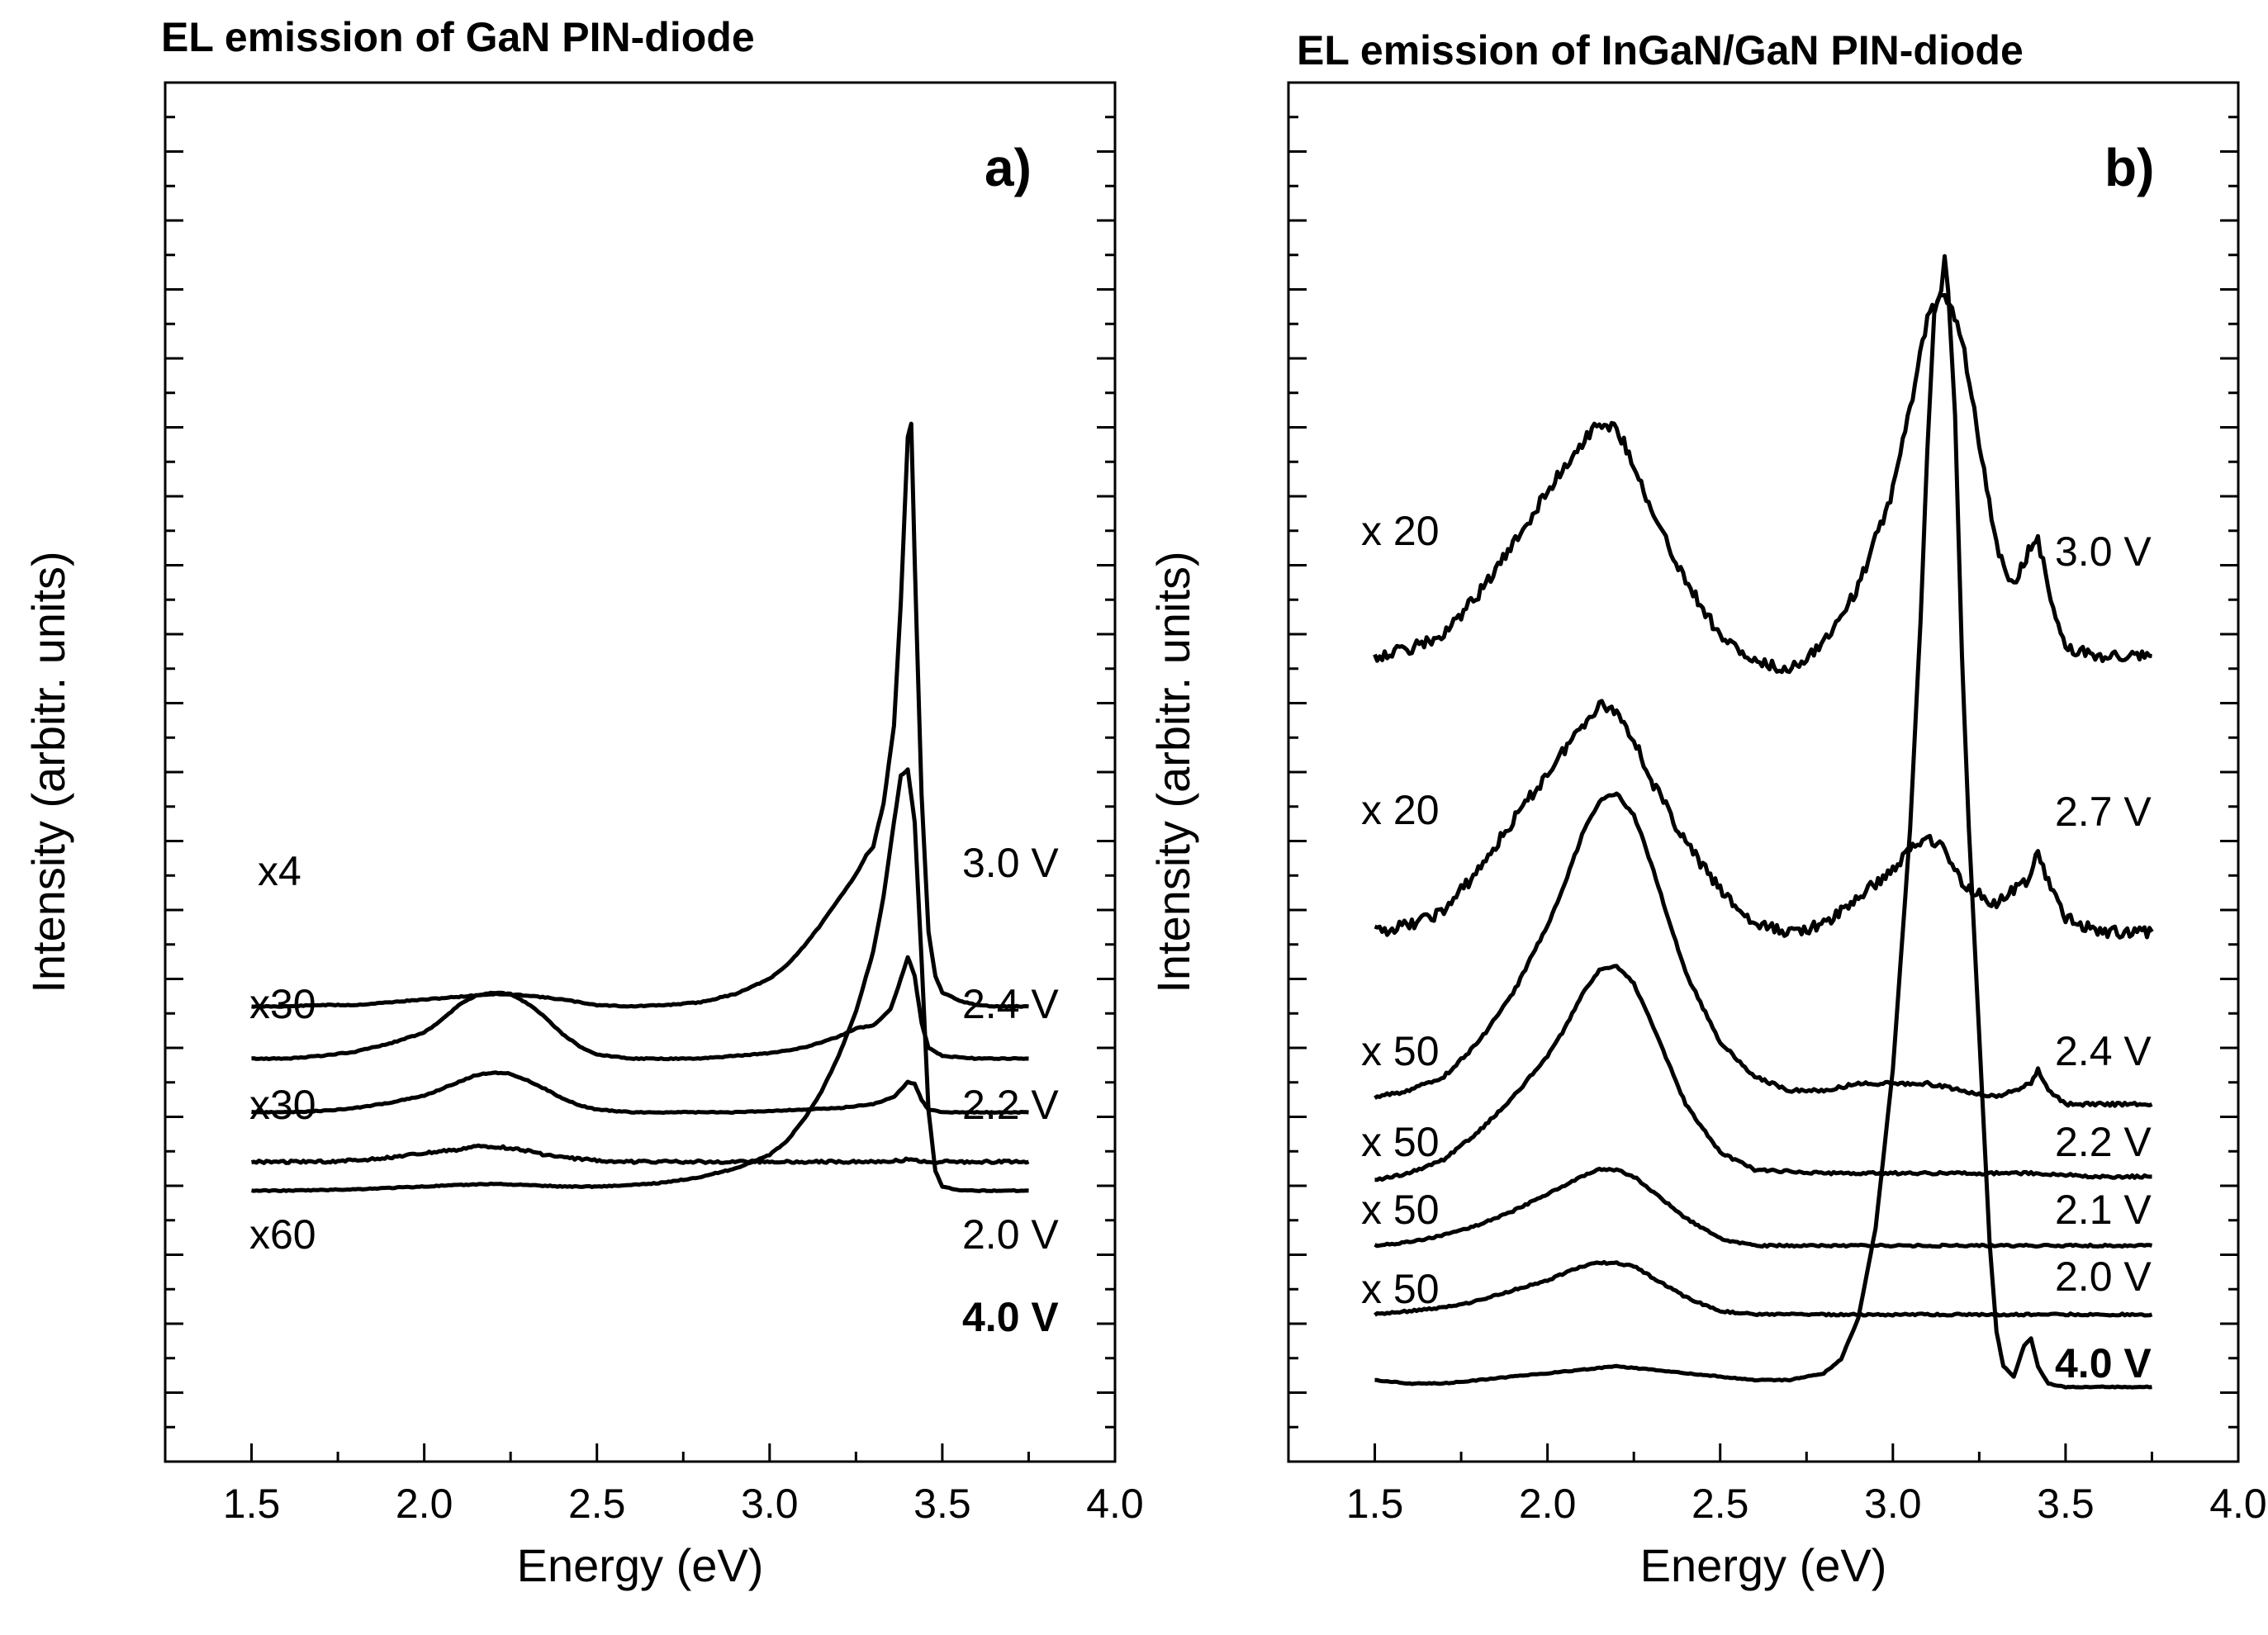 Image resolution: width=2268 pixels, height=1635 pixels. Describe the element at coordinates (2103, 1142) in the screenshot. I see `panel-b-voltage-2-2: 2.2 V` at that location.